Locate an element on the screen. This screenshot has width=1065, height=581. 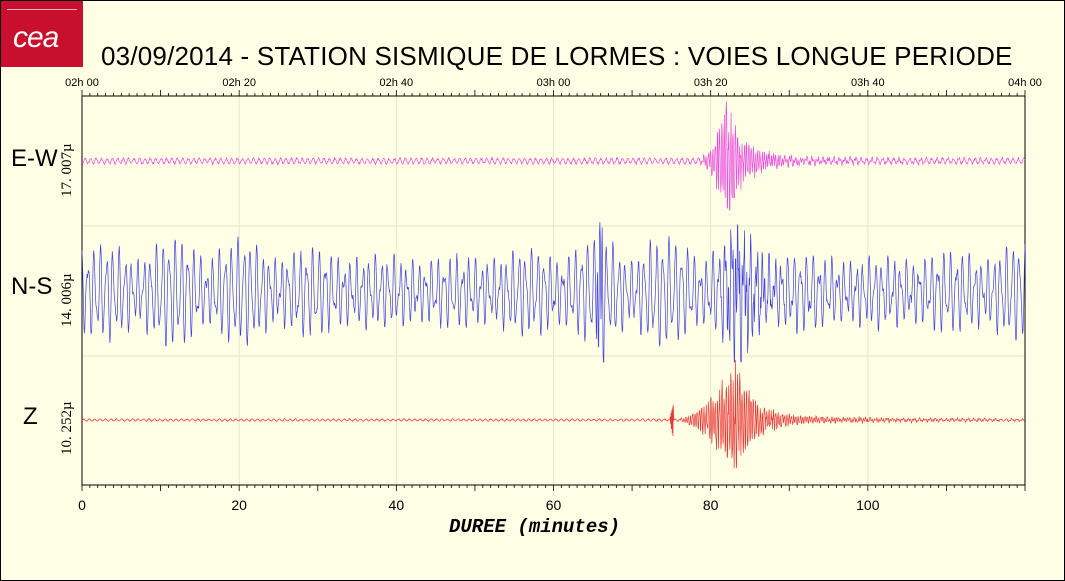
x-tick-label: 60 is located at coordinates (554, 505).